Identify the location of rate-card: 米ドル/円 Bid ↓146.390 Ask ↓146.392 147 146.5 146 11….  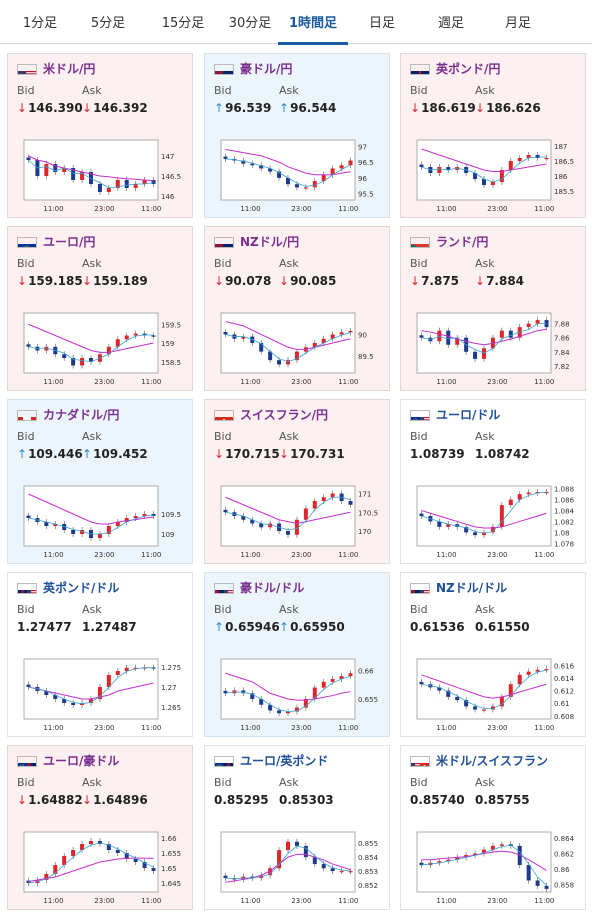
(100, 135).